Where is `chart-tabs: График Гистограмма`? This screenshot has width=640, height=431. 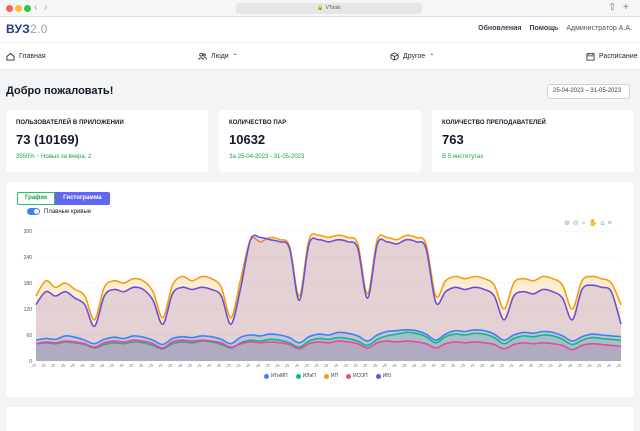 chart-tabs: График Гистограмма is located at coordinates (63, 198).